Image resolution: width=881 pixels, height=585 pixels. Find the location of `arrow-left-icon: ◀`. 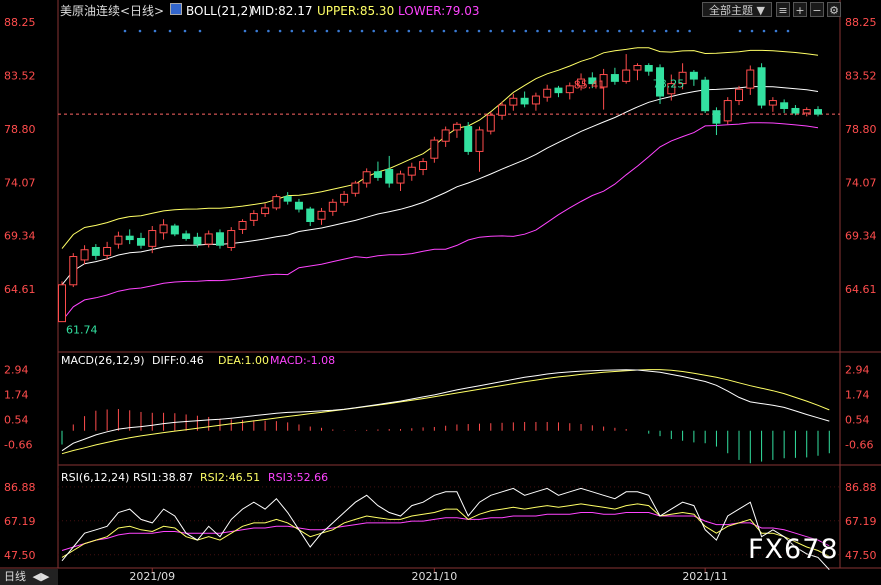

arrow-left-icon: ◀ is located at coordinates (36, 576).